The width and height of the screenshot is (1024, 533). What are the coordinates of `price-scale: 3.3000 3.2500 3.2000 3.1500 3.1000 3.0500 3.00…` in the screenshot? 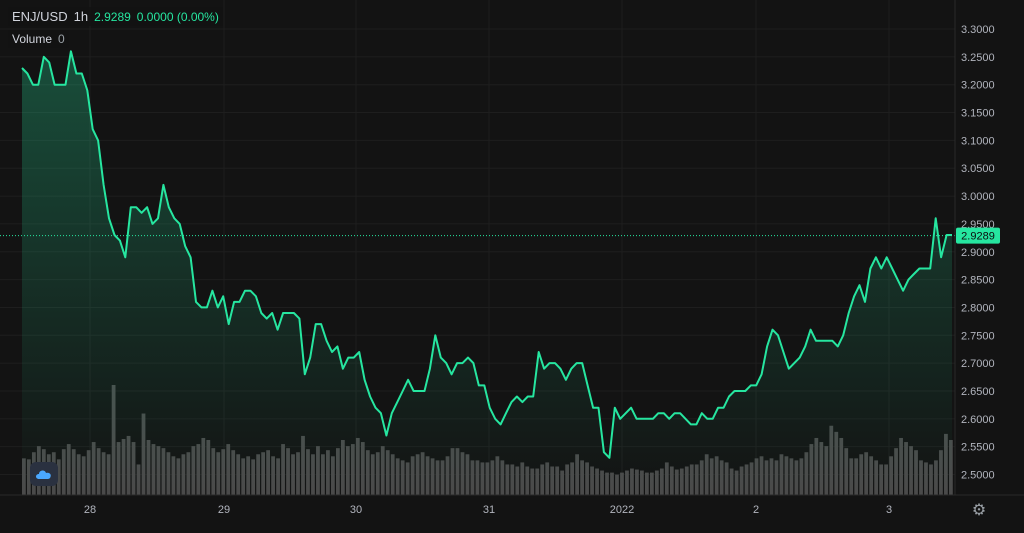 It's located at (978, 253).